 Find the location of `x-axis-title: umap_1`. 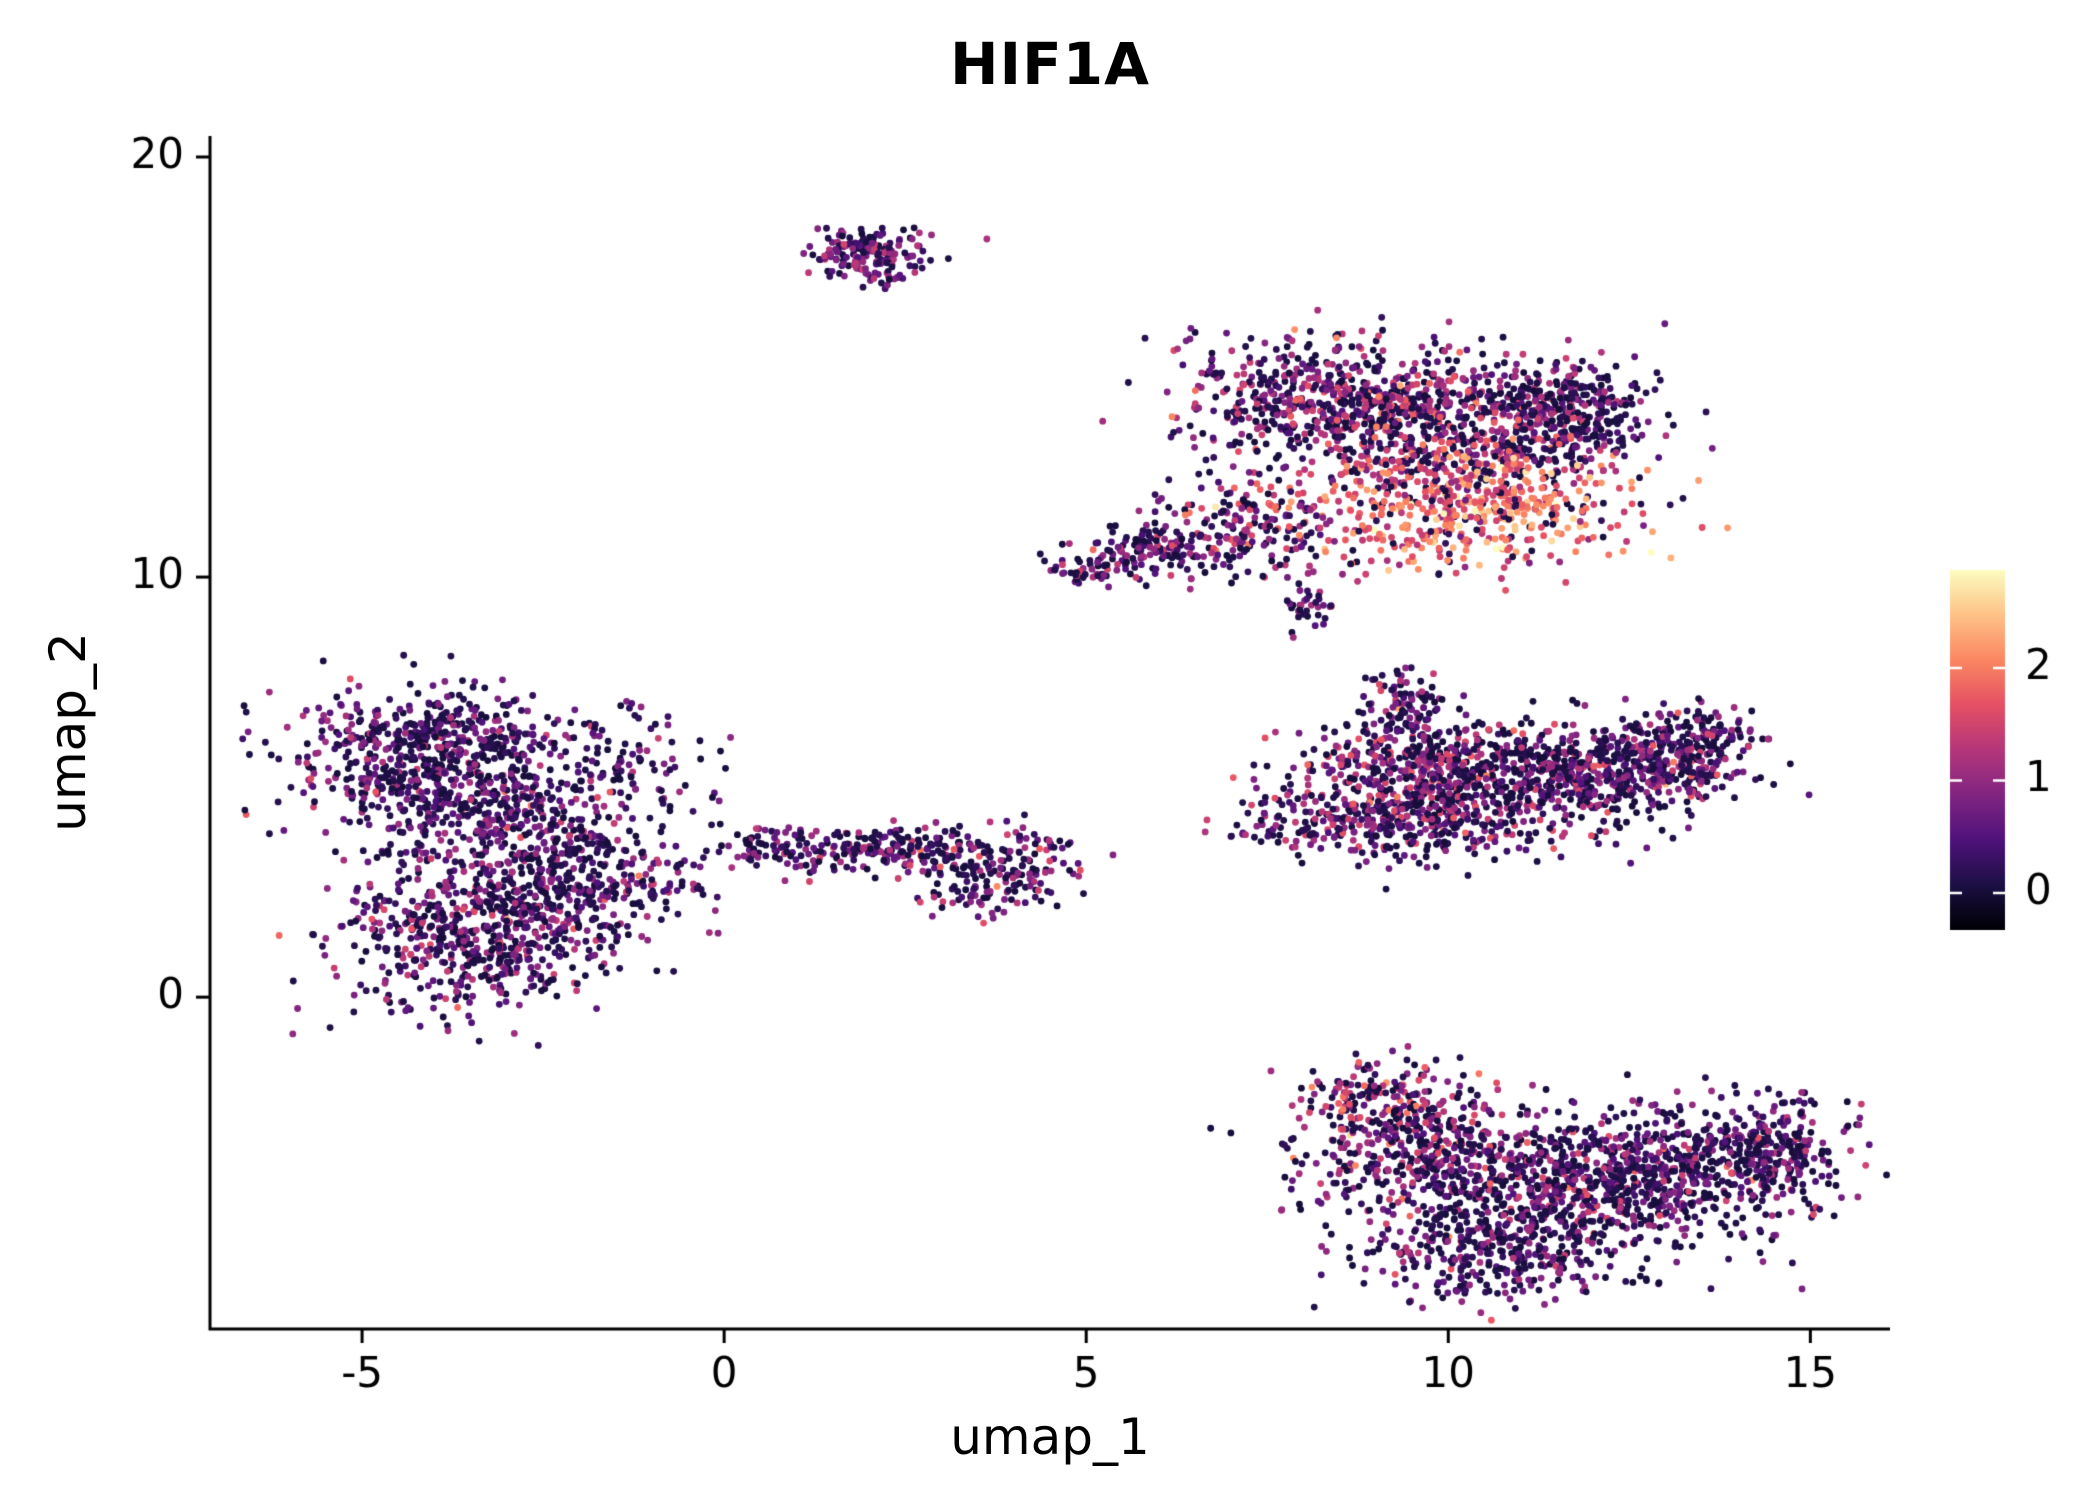

x-axis-title: umap_1 is located at coordinates (1050, 1437).